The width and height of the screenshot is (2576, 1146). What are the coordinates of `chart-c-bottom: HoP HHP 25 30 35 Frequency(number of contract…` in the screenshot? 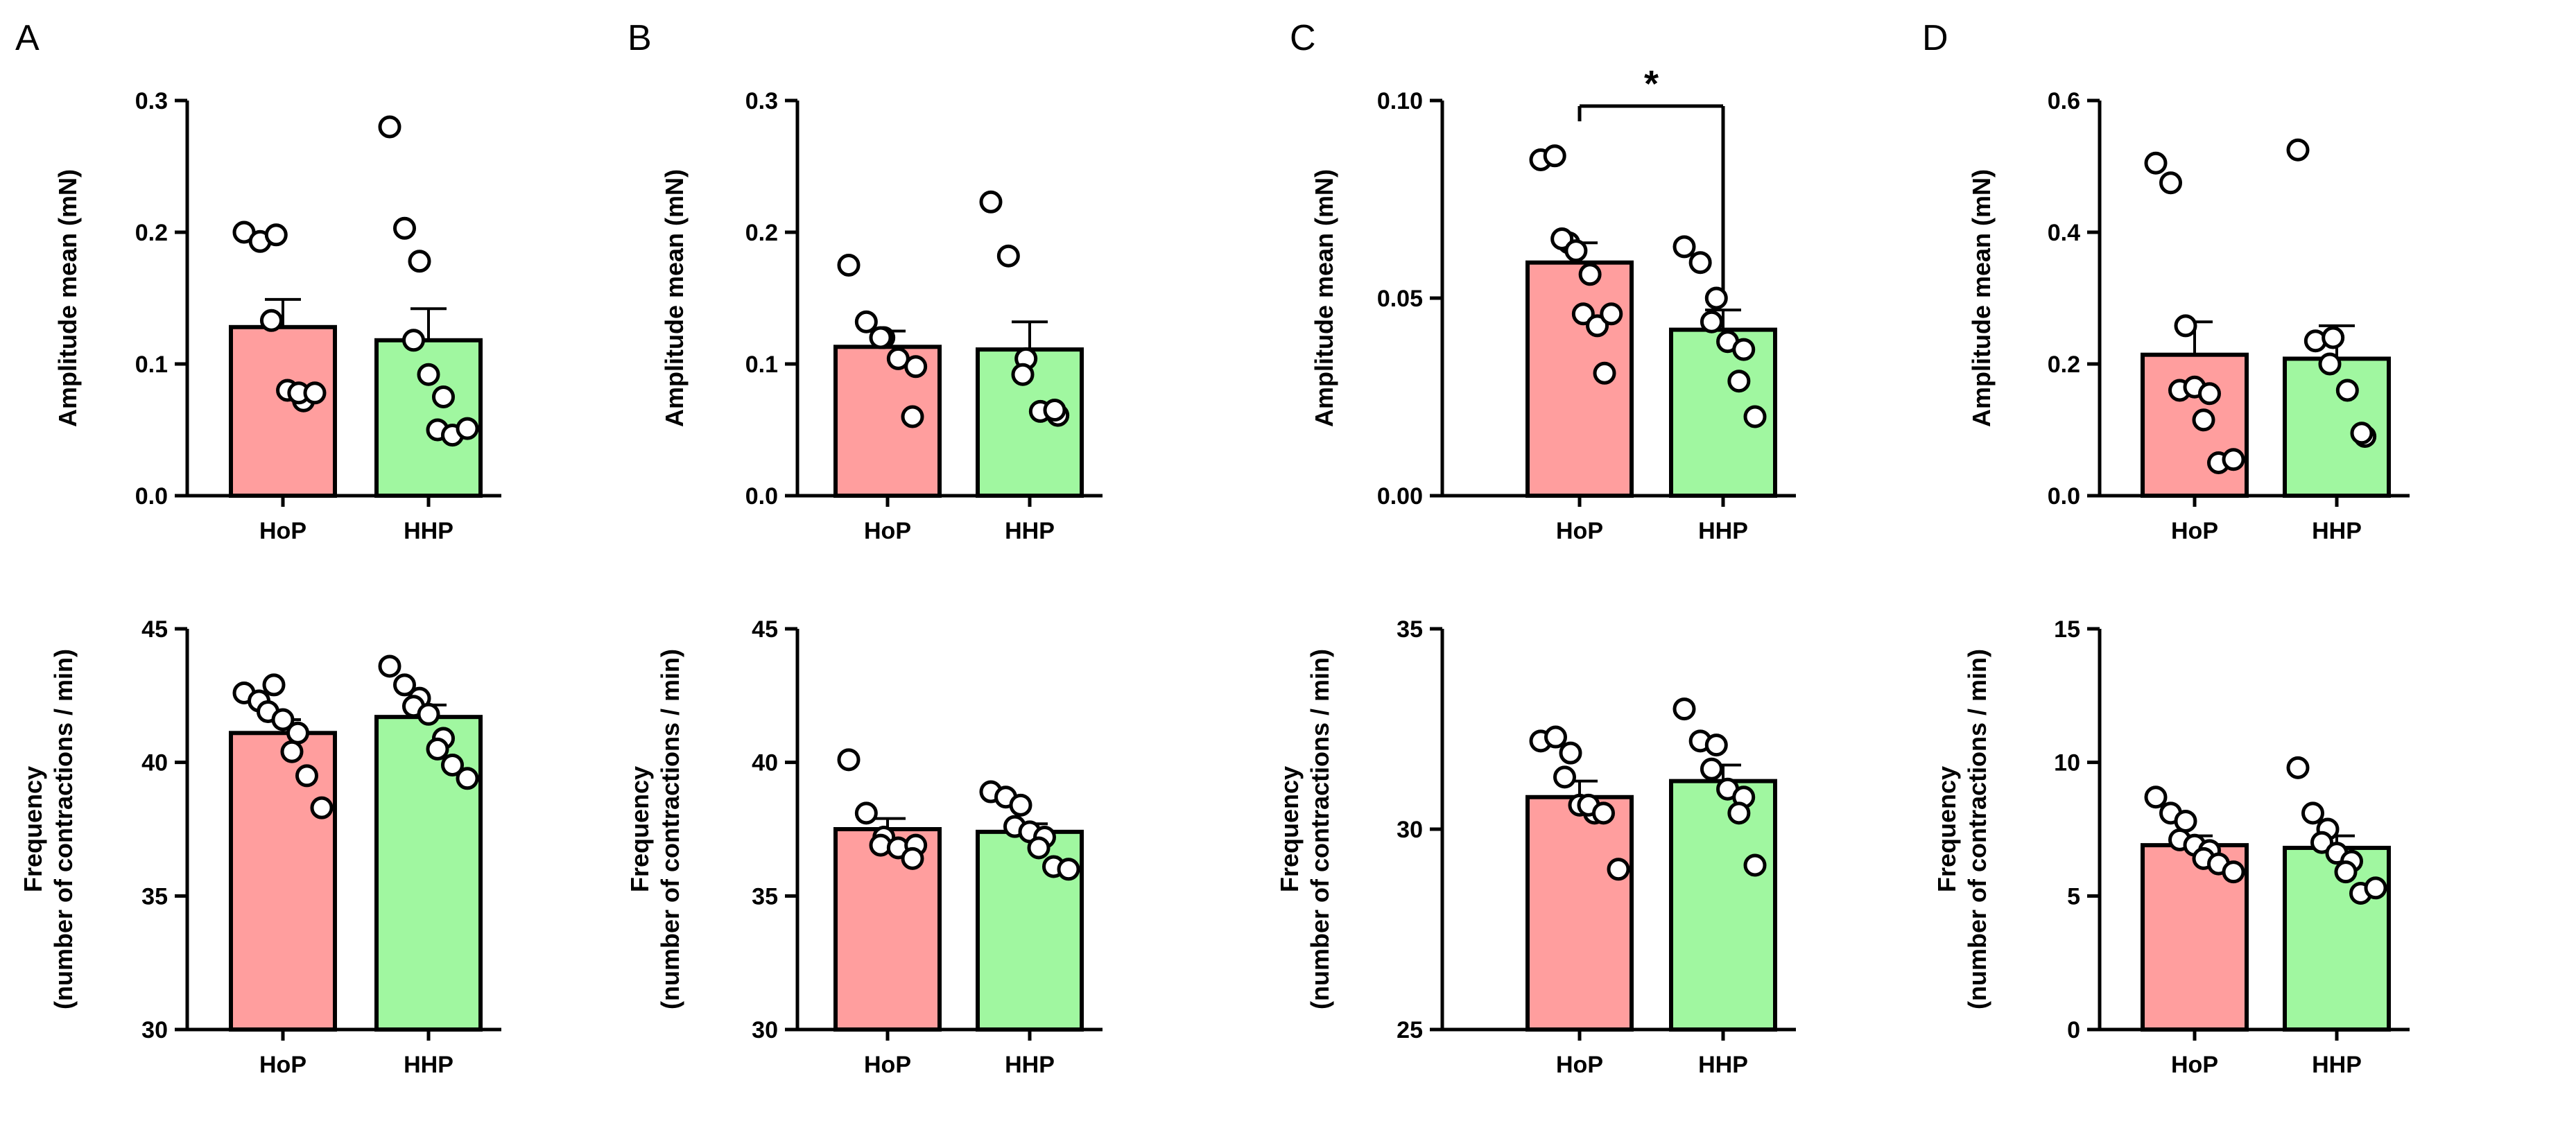 It's located at (1535, 847).